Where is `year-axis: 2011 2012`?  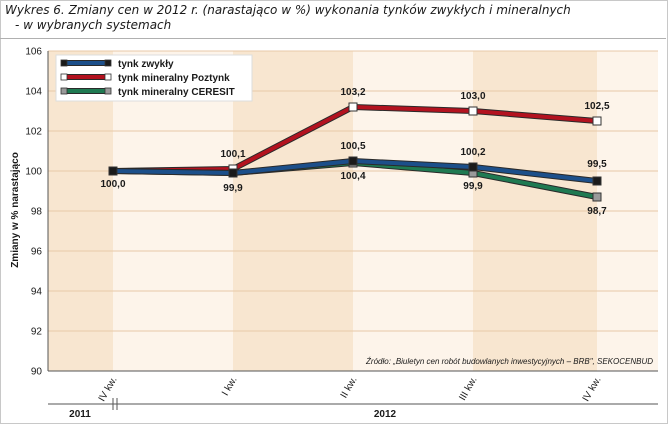
year-axis: 2011 2012 is located at coordinates (353, 409).